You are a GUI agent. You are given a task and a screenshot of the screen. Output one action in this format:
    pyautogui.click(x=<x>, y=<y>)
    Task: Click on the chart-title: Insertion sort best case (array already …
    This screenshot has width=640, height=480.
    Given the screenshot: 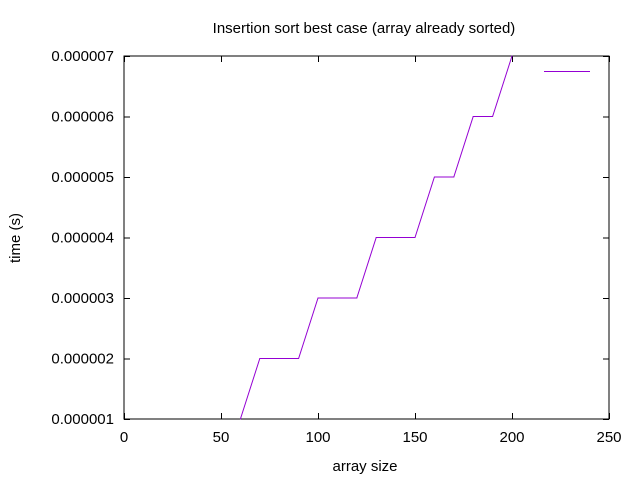 What is the action you would take?
    pyautogui.click(x=364, y=28)
    